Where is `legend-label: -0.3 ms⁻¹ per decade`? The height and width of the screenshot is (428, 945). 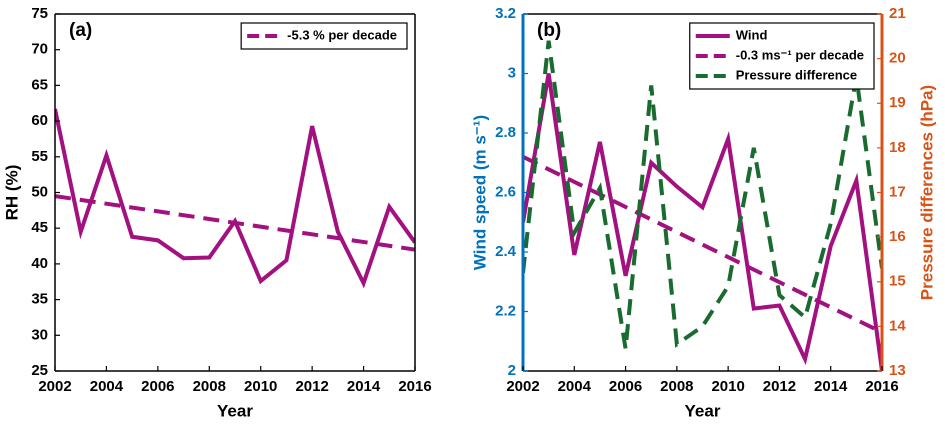
legend-label: -0.3 ms⁻¹ per decade is located at coordinates (800, 54).